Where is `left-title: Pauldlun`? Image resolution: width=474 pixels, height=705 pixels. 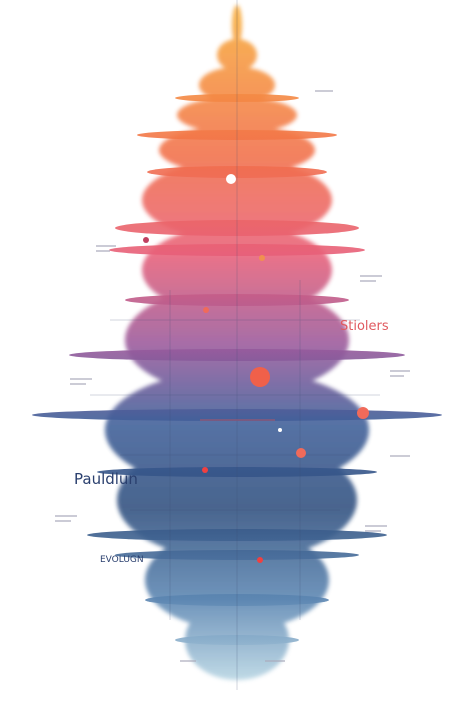 left-title: Pauldlun is located at coordinates (106, 479).